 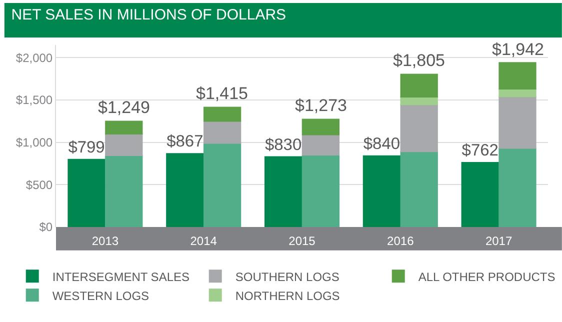 I want to click on x-tick-label: 2016, so click(x=400, y=241).